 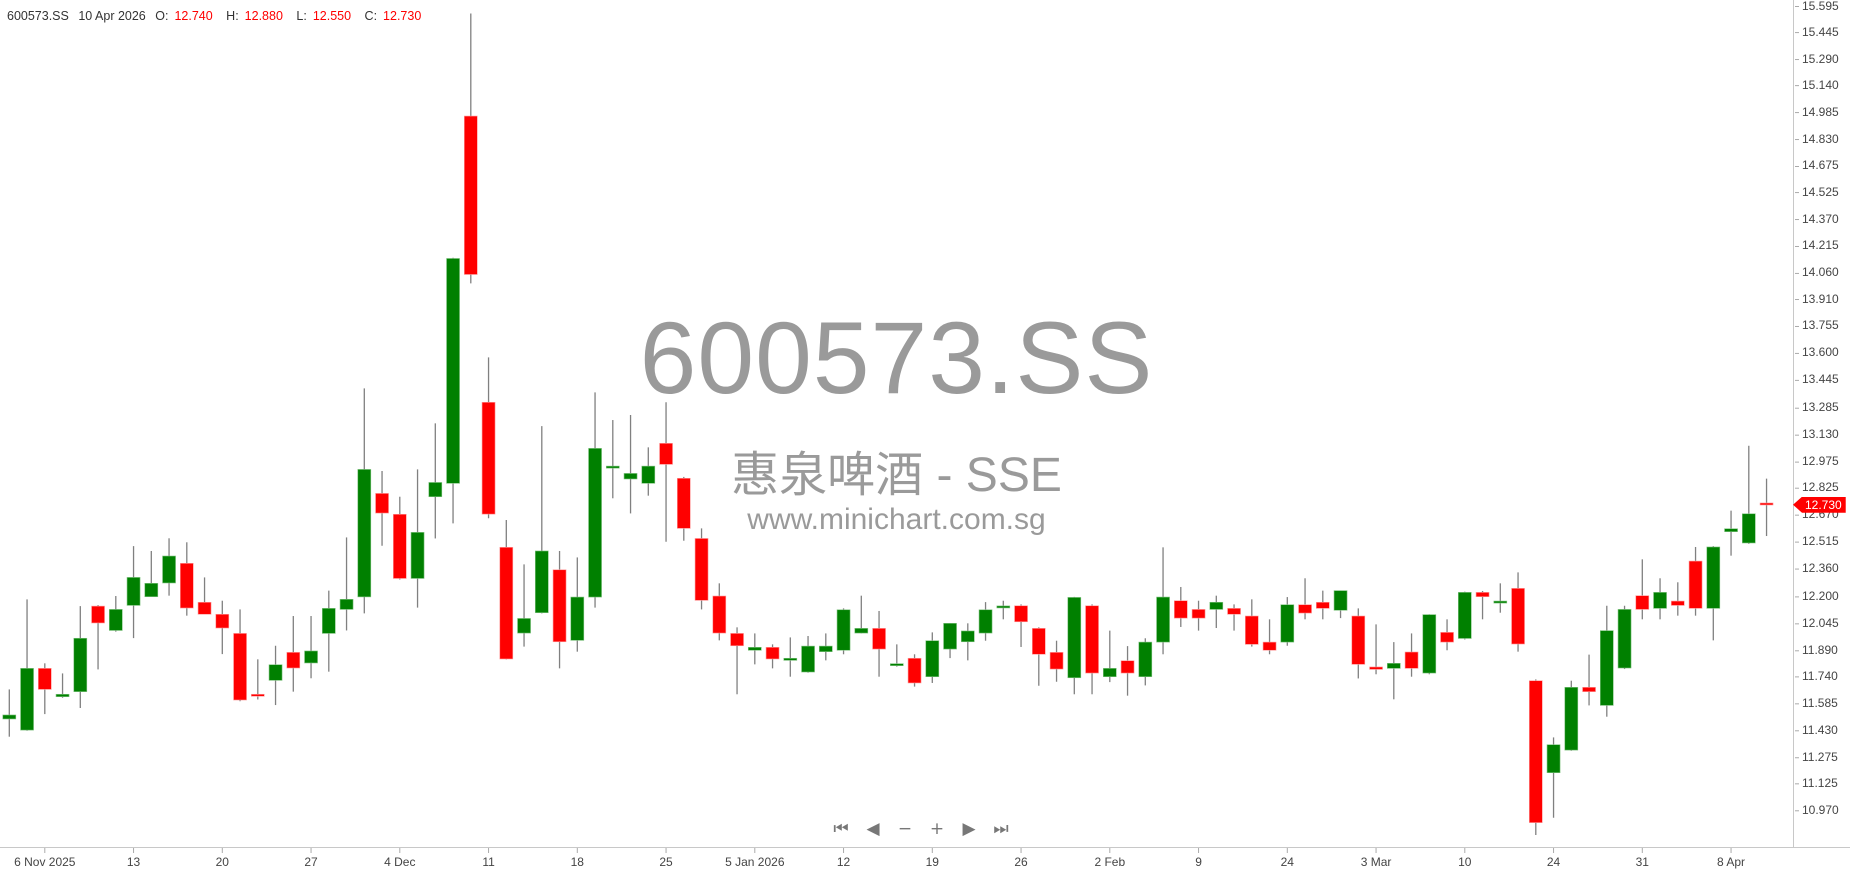 I want to click on first-icon: ⏮, so click(x=841, y=829).